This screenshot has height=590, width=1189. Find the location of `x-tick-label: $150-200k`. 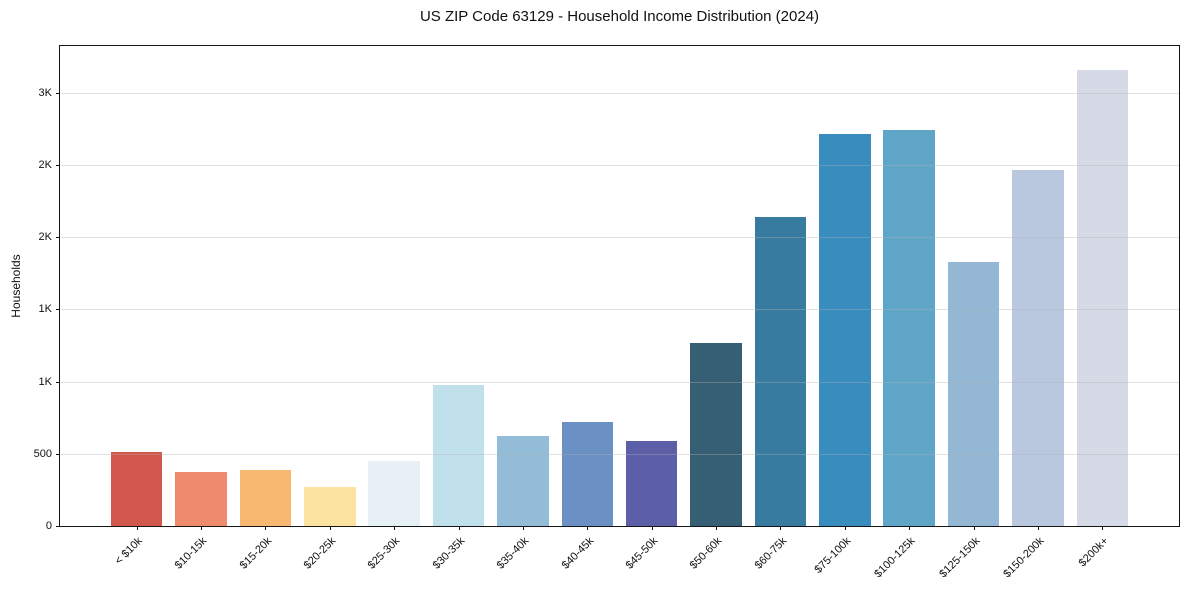

x-tick-label: $150-200k is located at coordinates (1024, 558).